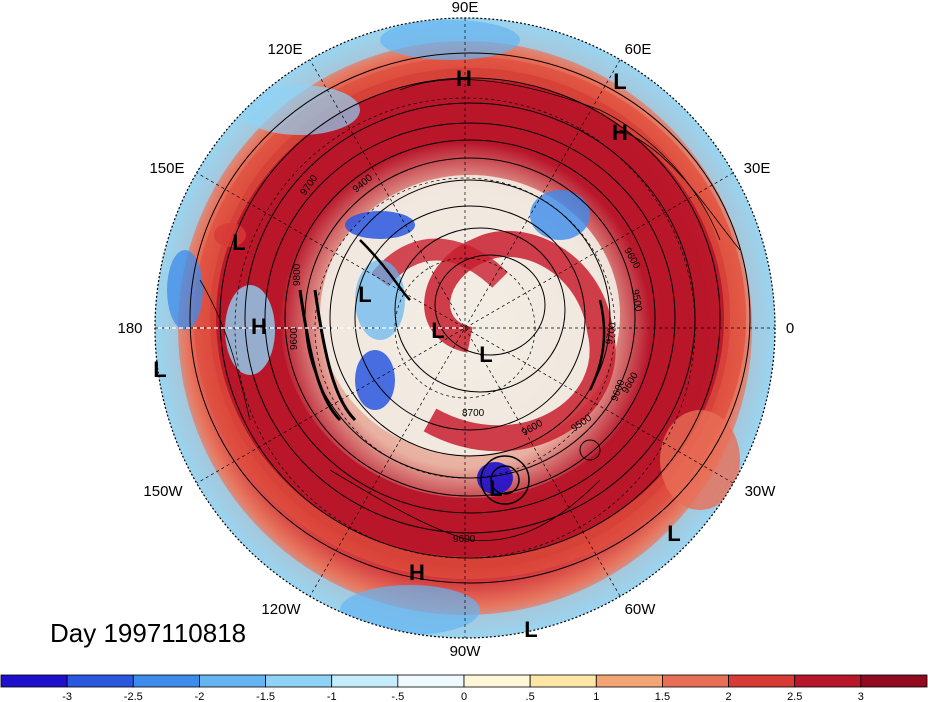  What do you see at coordinates (148, 633) in the screenshot?
I see `date-title: Day 1997110818` at bounding box center [148, 633].